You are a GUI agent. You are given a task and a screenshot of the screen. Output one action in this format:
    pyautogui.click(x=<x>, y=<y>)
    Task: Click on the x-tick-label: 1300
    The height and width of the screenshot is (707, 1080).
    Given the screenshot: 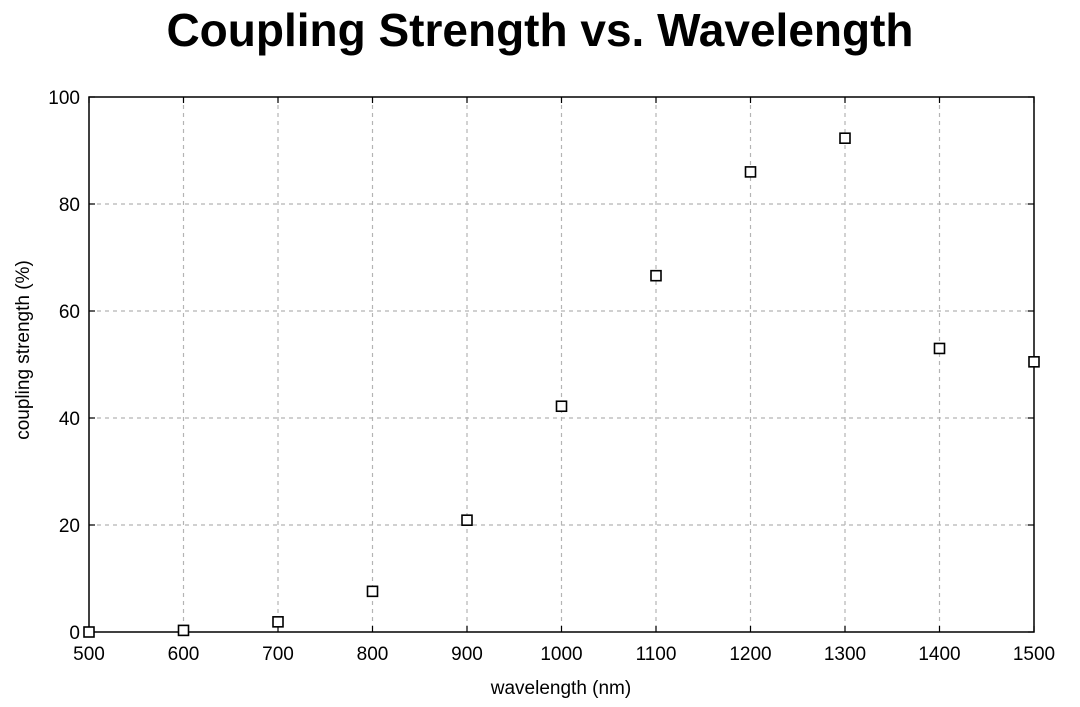 What is the action you would take?
    pyautogui.click(x=845, y=654)
    